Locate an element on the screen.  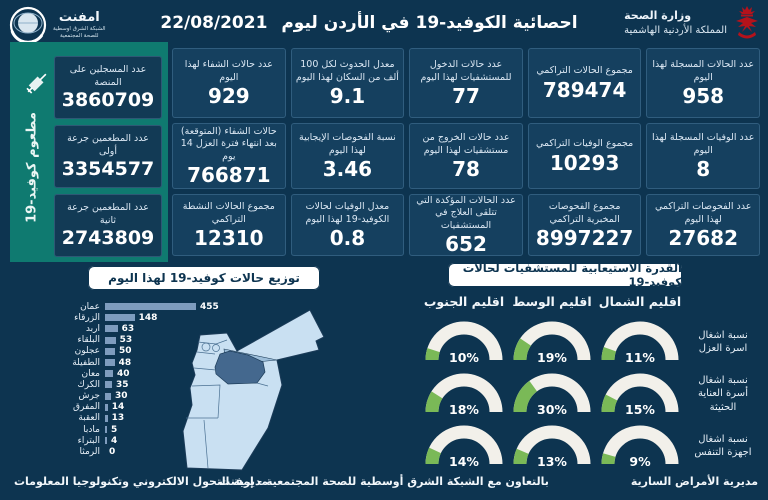
stat-box-14: مجموع الحالات النشطة التراكمي 12310 is located at coordinates (229, 225).